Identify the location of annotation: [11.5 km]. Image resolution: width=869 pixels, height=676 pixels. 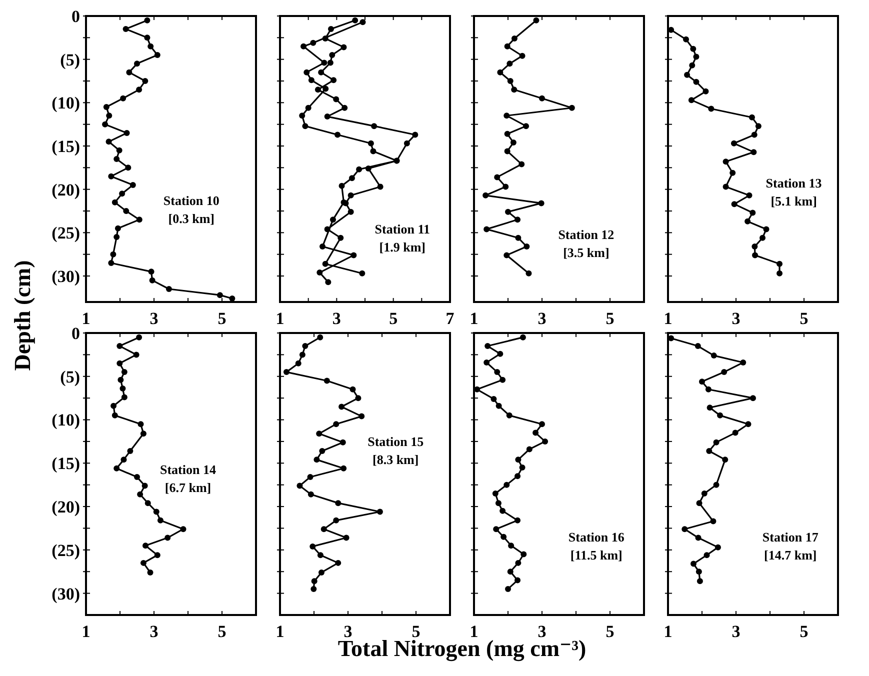
(596, 555).